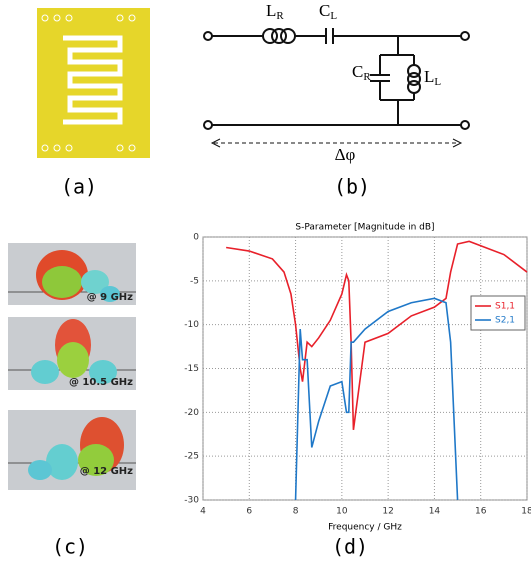 This screenshot has width=531, height=572. What do you see at coordinates (249, 512) in the screenshot?
I see `x-tick-label: 6` at bounding box center [249, 512].